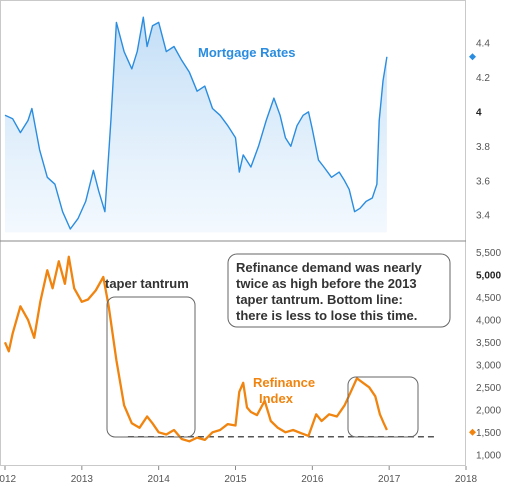 Image resolution: width=508 pixels, height=487 pixels. What do you see at coordinates (151, 367) in the screenshot?
I see `taper-tantrum-box` at bounding box center [151, 367].